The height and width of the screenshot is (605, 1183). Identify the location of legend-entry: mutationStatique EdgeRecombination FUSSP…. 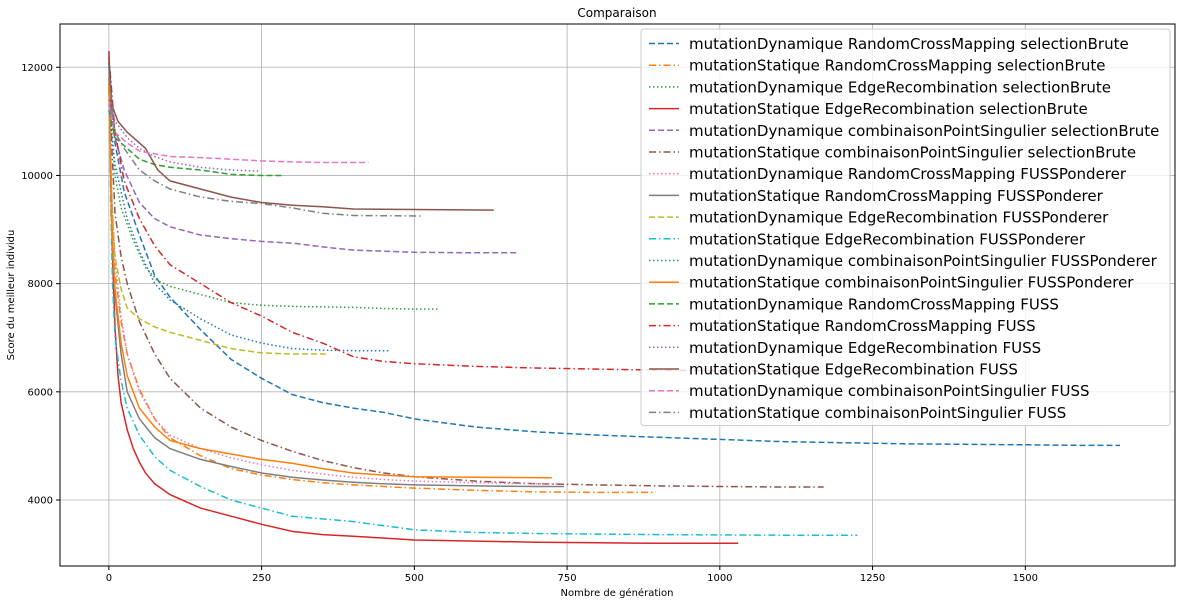
(887, 239).